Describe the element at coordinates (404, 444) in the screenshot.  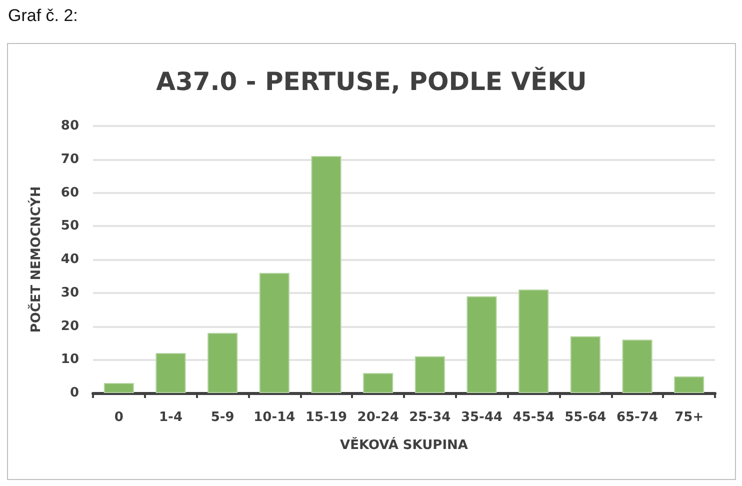
I see `x-axis-title: VĚKOVÁ SKUPINA` at that location.